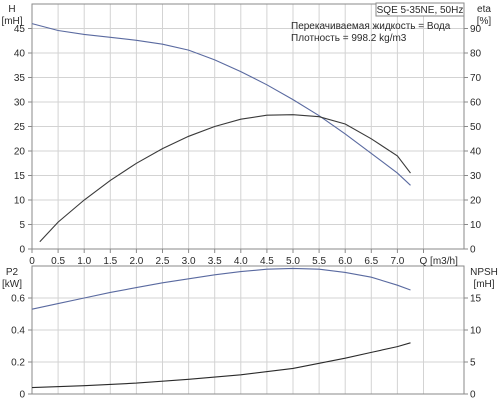 The image size is (500, 405). Describe the element at coordinates (20, 152) in the screenshot. I see `left-tick-label: 20` at that location.